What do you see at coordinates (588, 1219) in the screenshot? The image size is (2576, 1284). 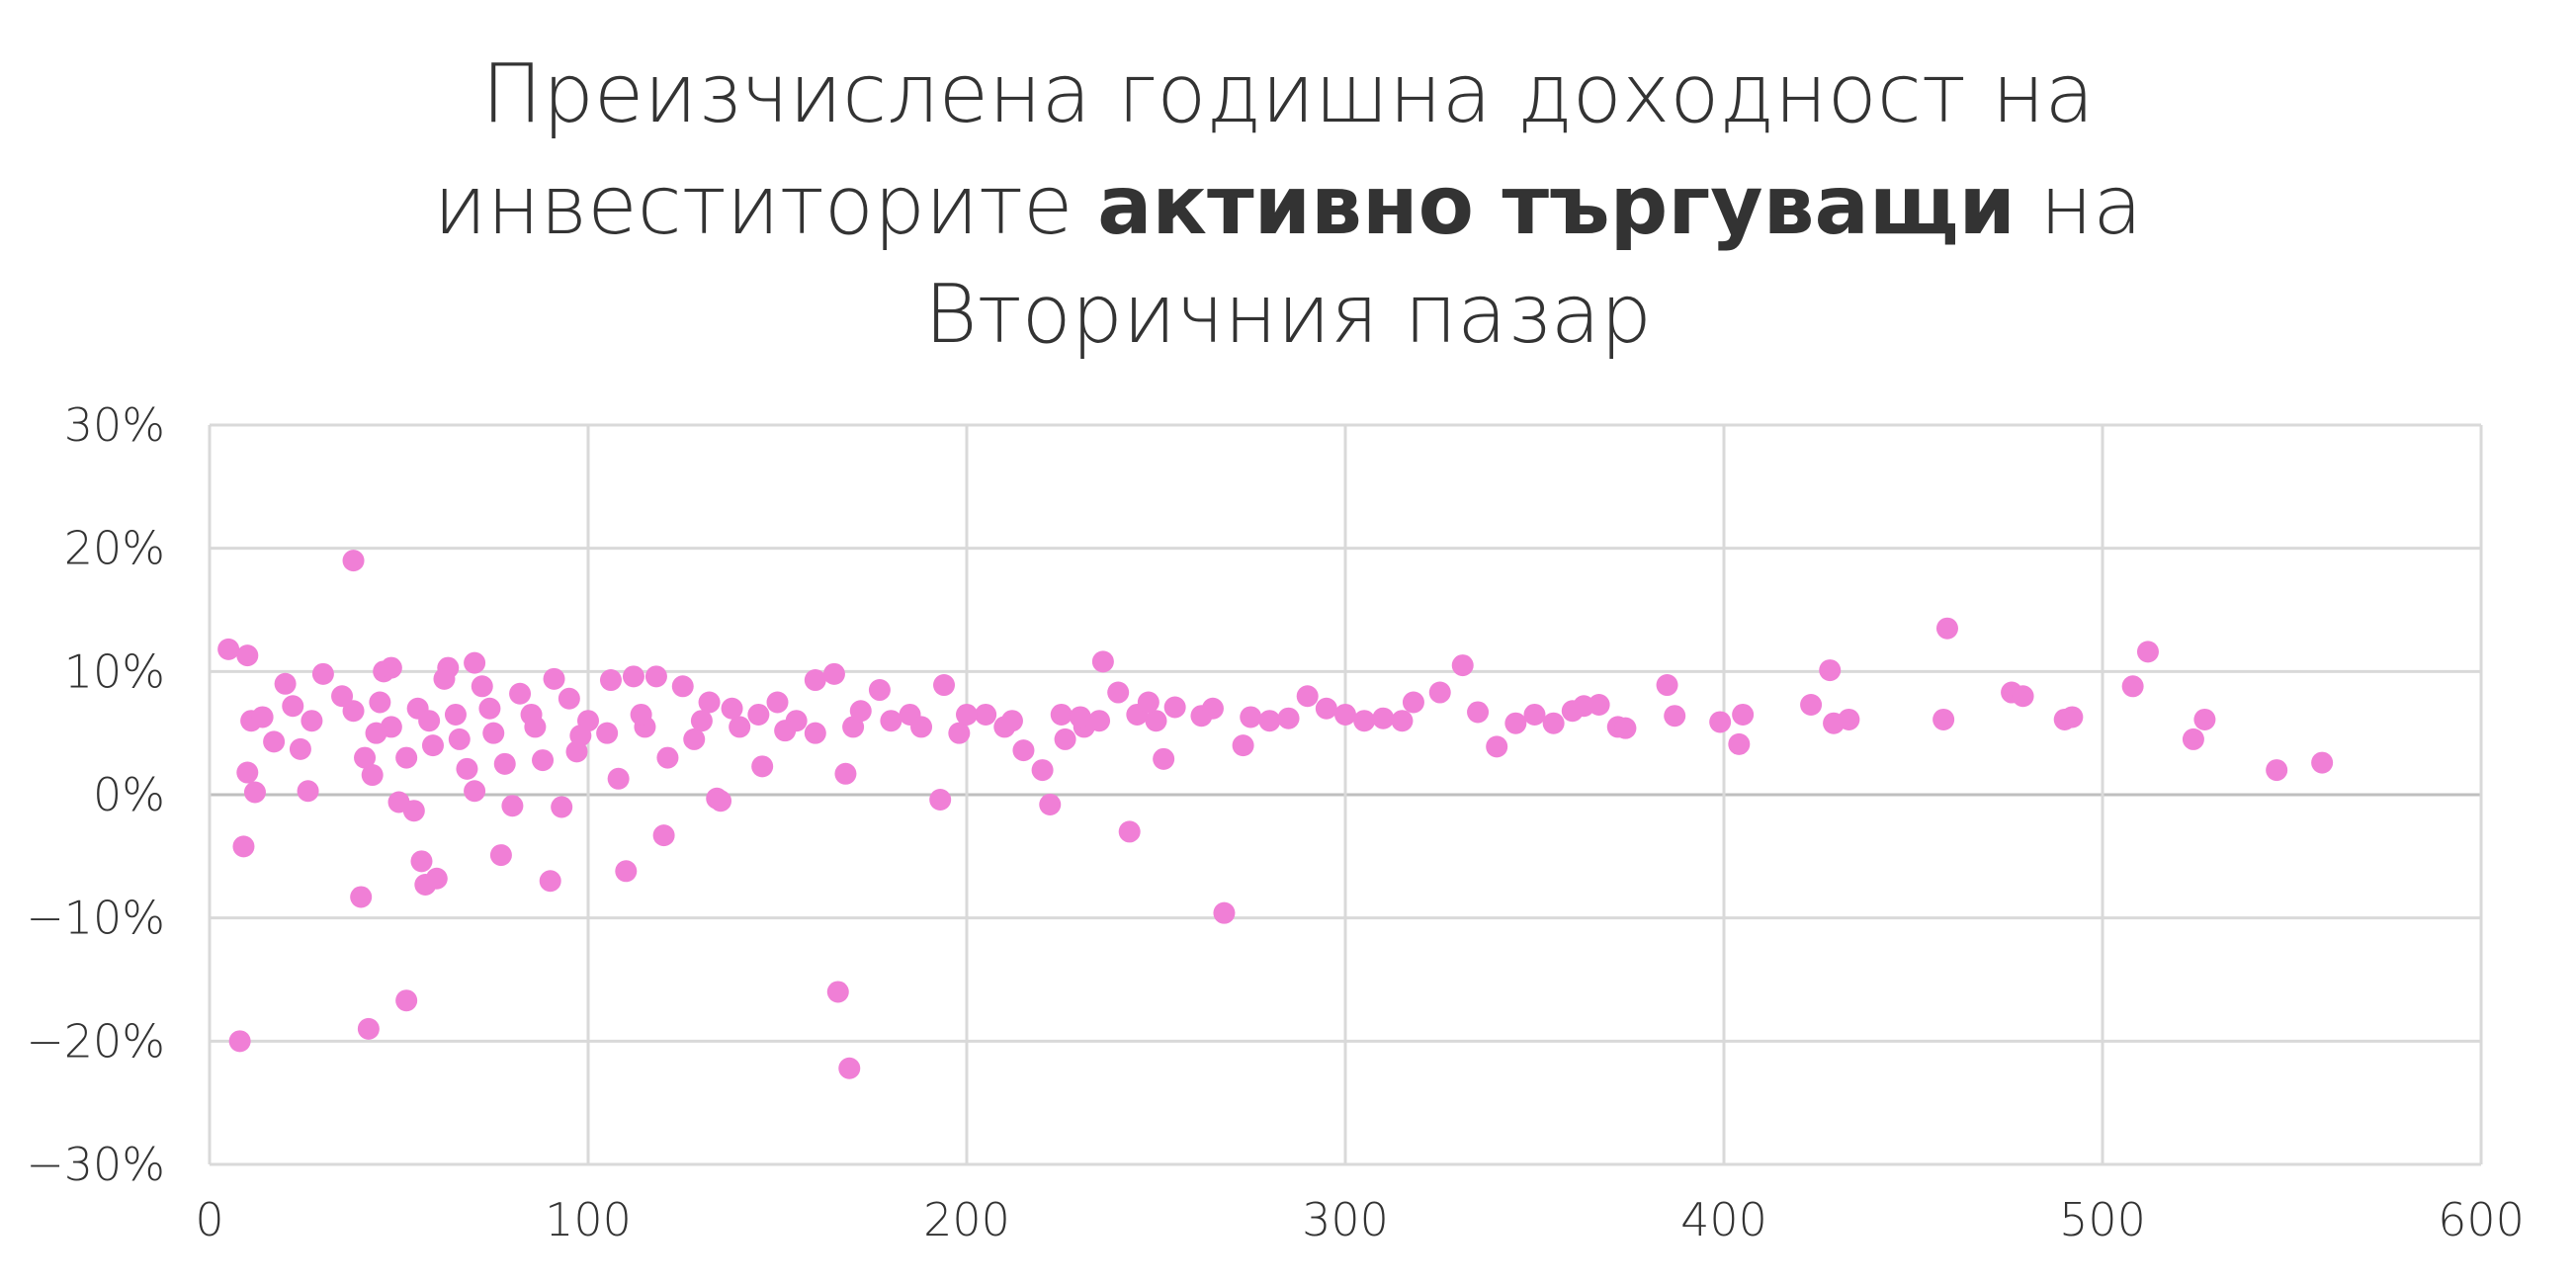 I see `x-tick-label: 100` at bounding box center [588, 1219].